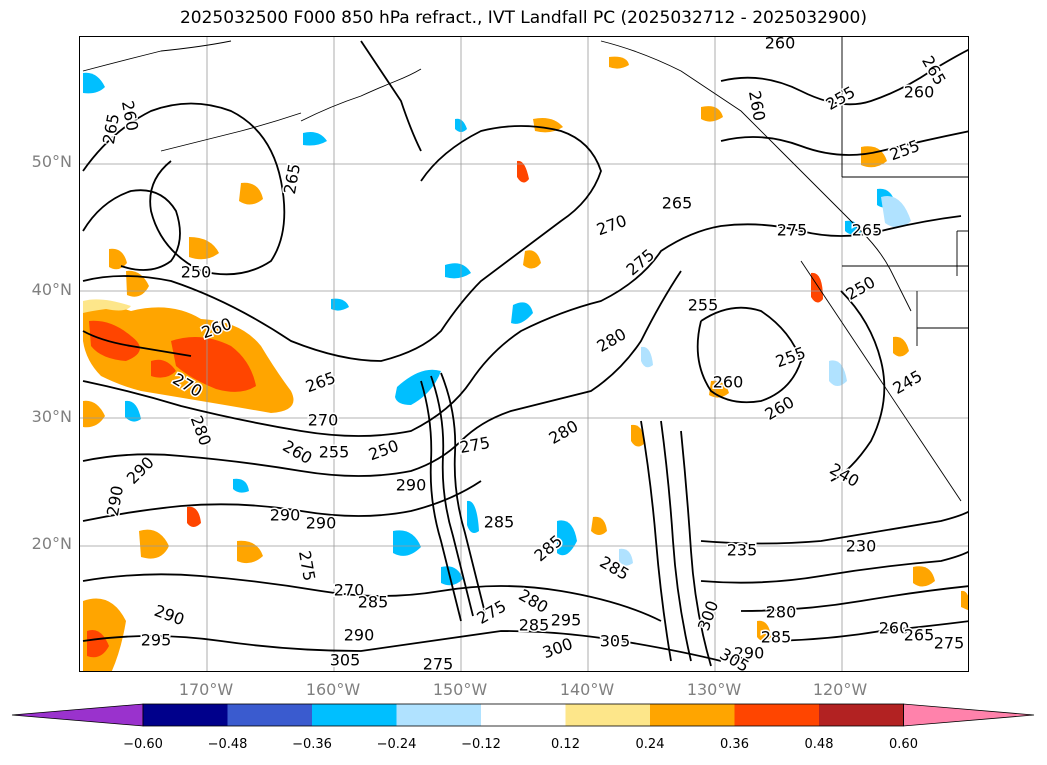 The height and width of the screenshot is (765, 1047). Describe the element at coordinates (206, 689) in the screenshot. I see `lon-label-170w: 170°W` at that location.